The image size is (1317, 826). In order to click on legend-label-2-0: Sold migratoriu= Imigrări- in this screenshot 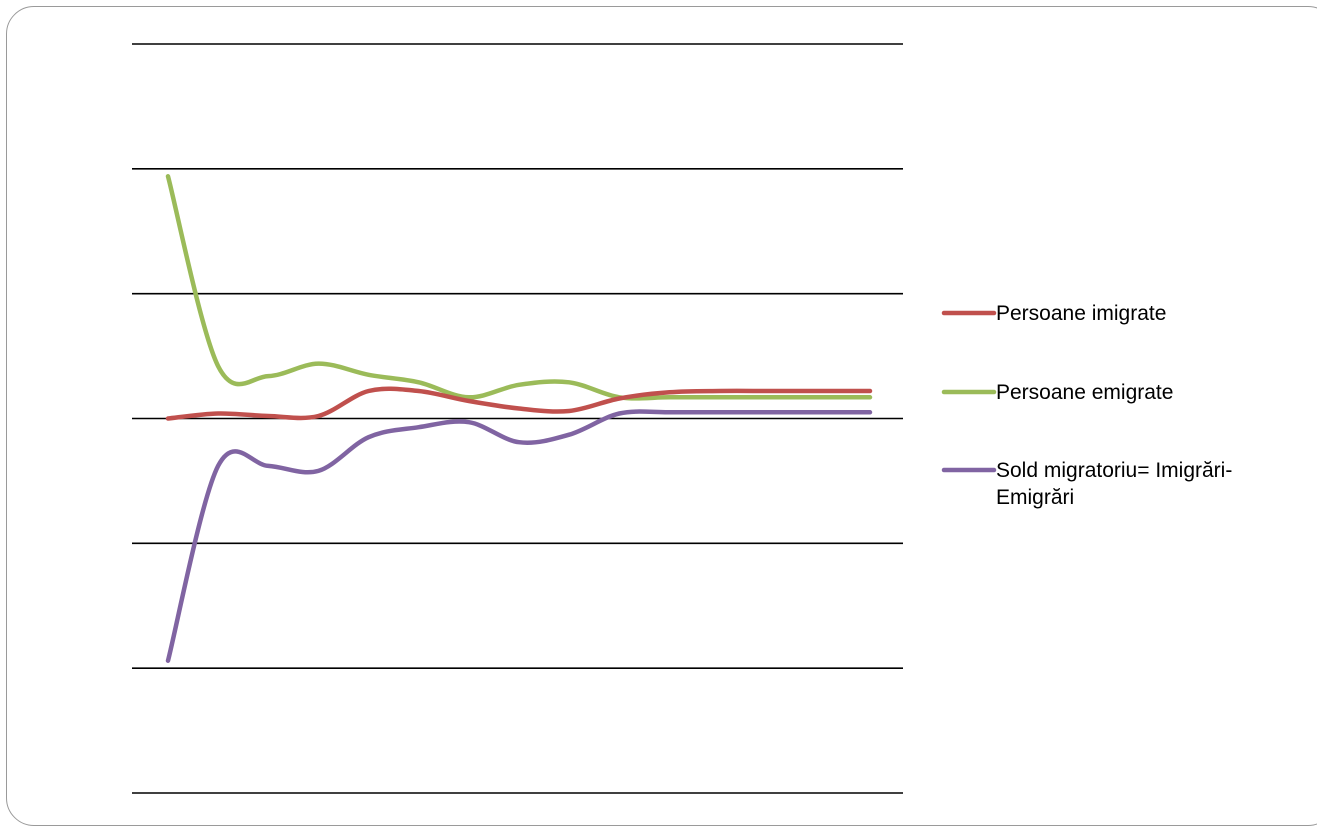, I will do `click(1114, 470)`.